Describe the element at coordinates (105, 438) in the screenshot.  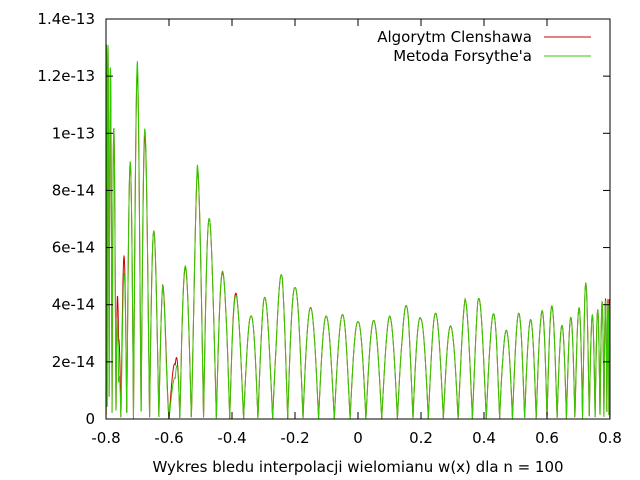
I see `x-tick-label: -0.8` at that location.